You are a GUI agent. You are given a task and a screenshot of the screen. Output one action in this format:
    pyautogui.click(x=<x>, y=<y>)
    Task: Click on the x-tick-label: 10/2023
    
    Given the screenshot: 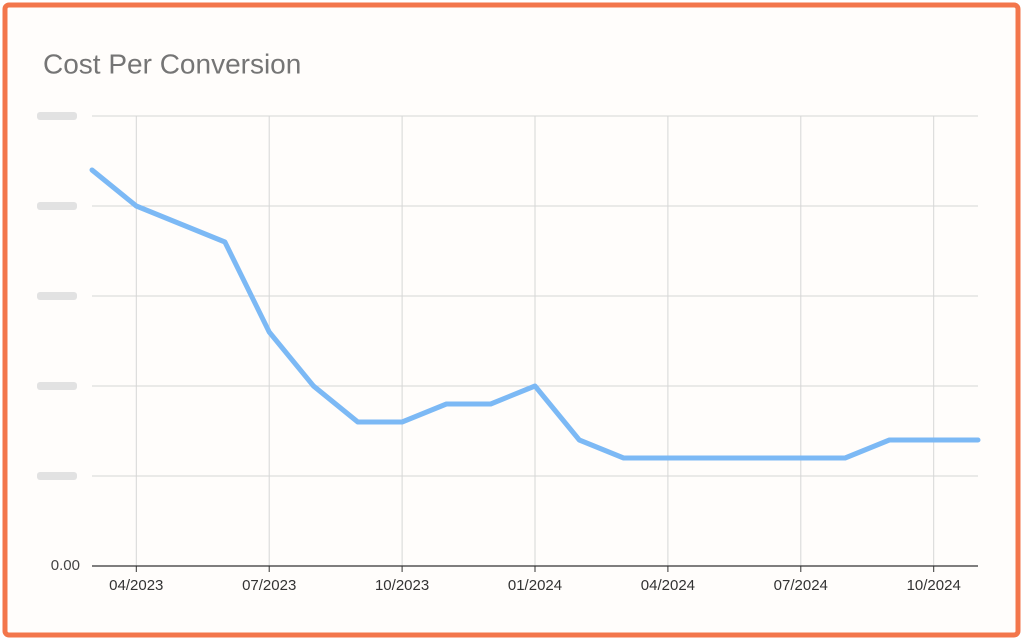 What is the action you would take?
    pyautogui.click(x=402, y=585)
    